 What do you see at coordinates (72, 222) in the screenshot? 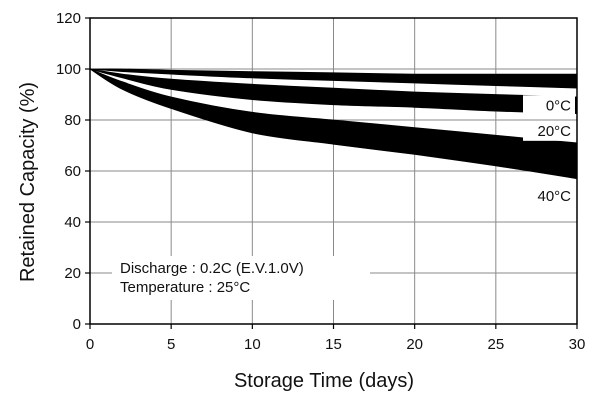
I see `y-tick-label: 40` at bounding box center [72, 222].